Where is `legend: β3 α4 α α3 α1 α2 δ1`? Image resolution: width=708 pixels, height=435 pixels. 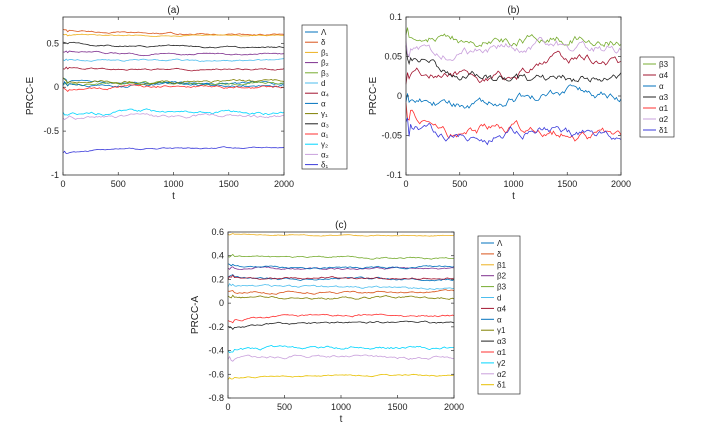 legend: β3 α4 α α3 α1 α2 δ1 is located at coordinates (657, 97).